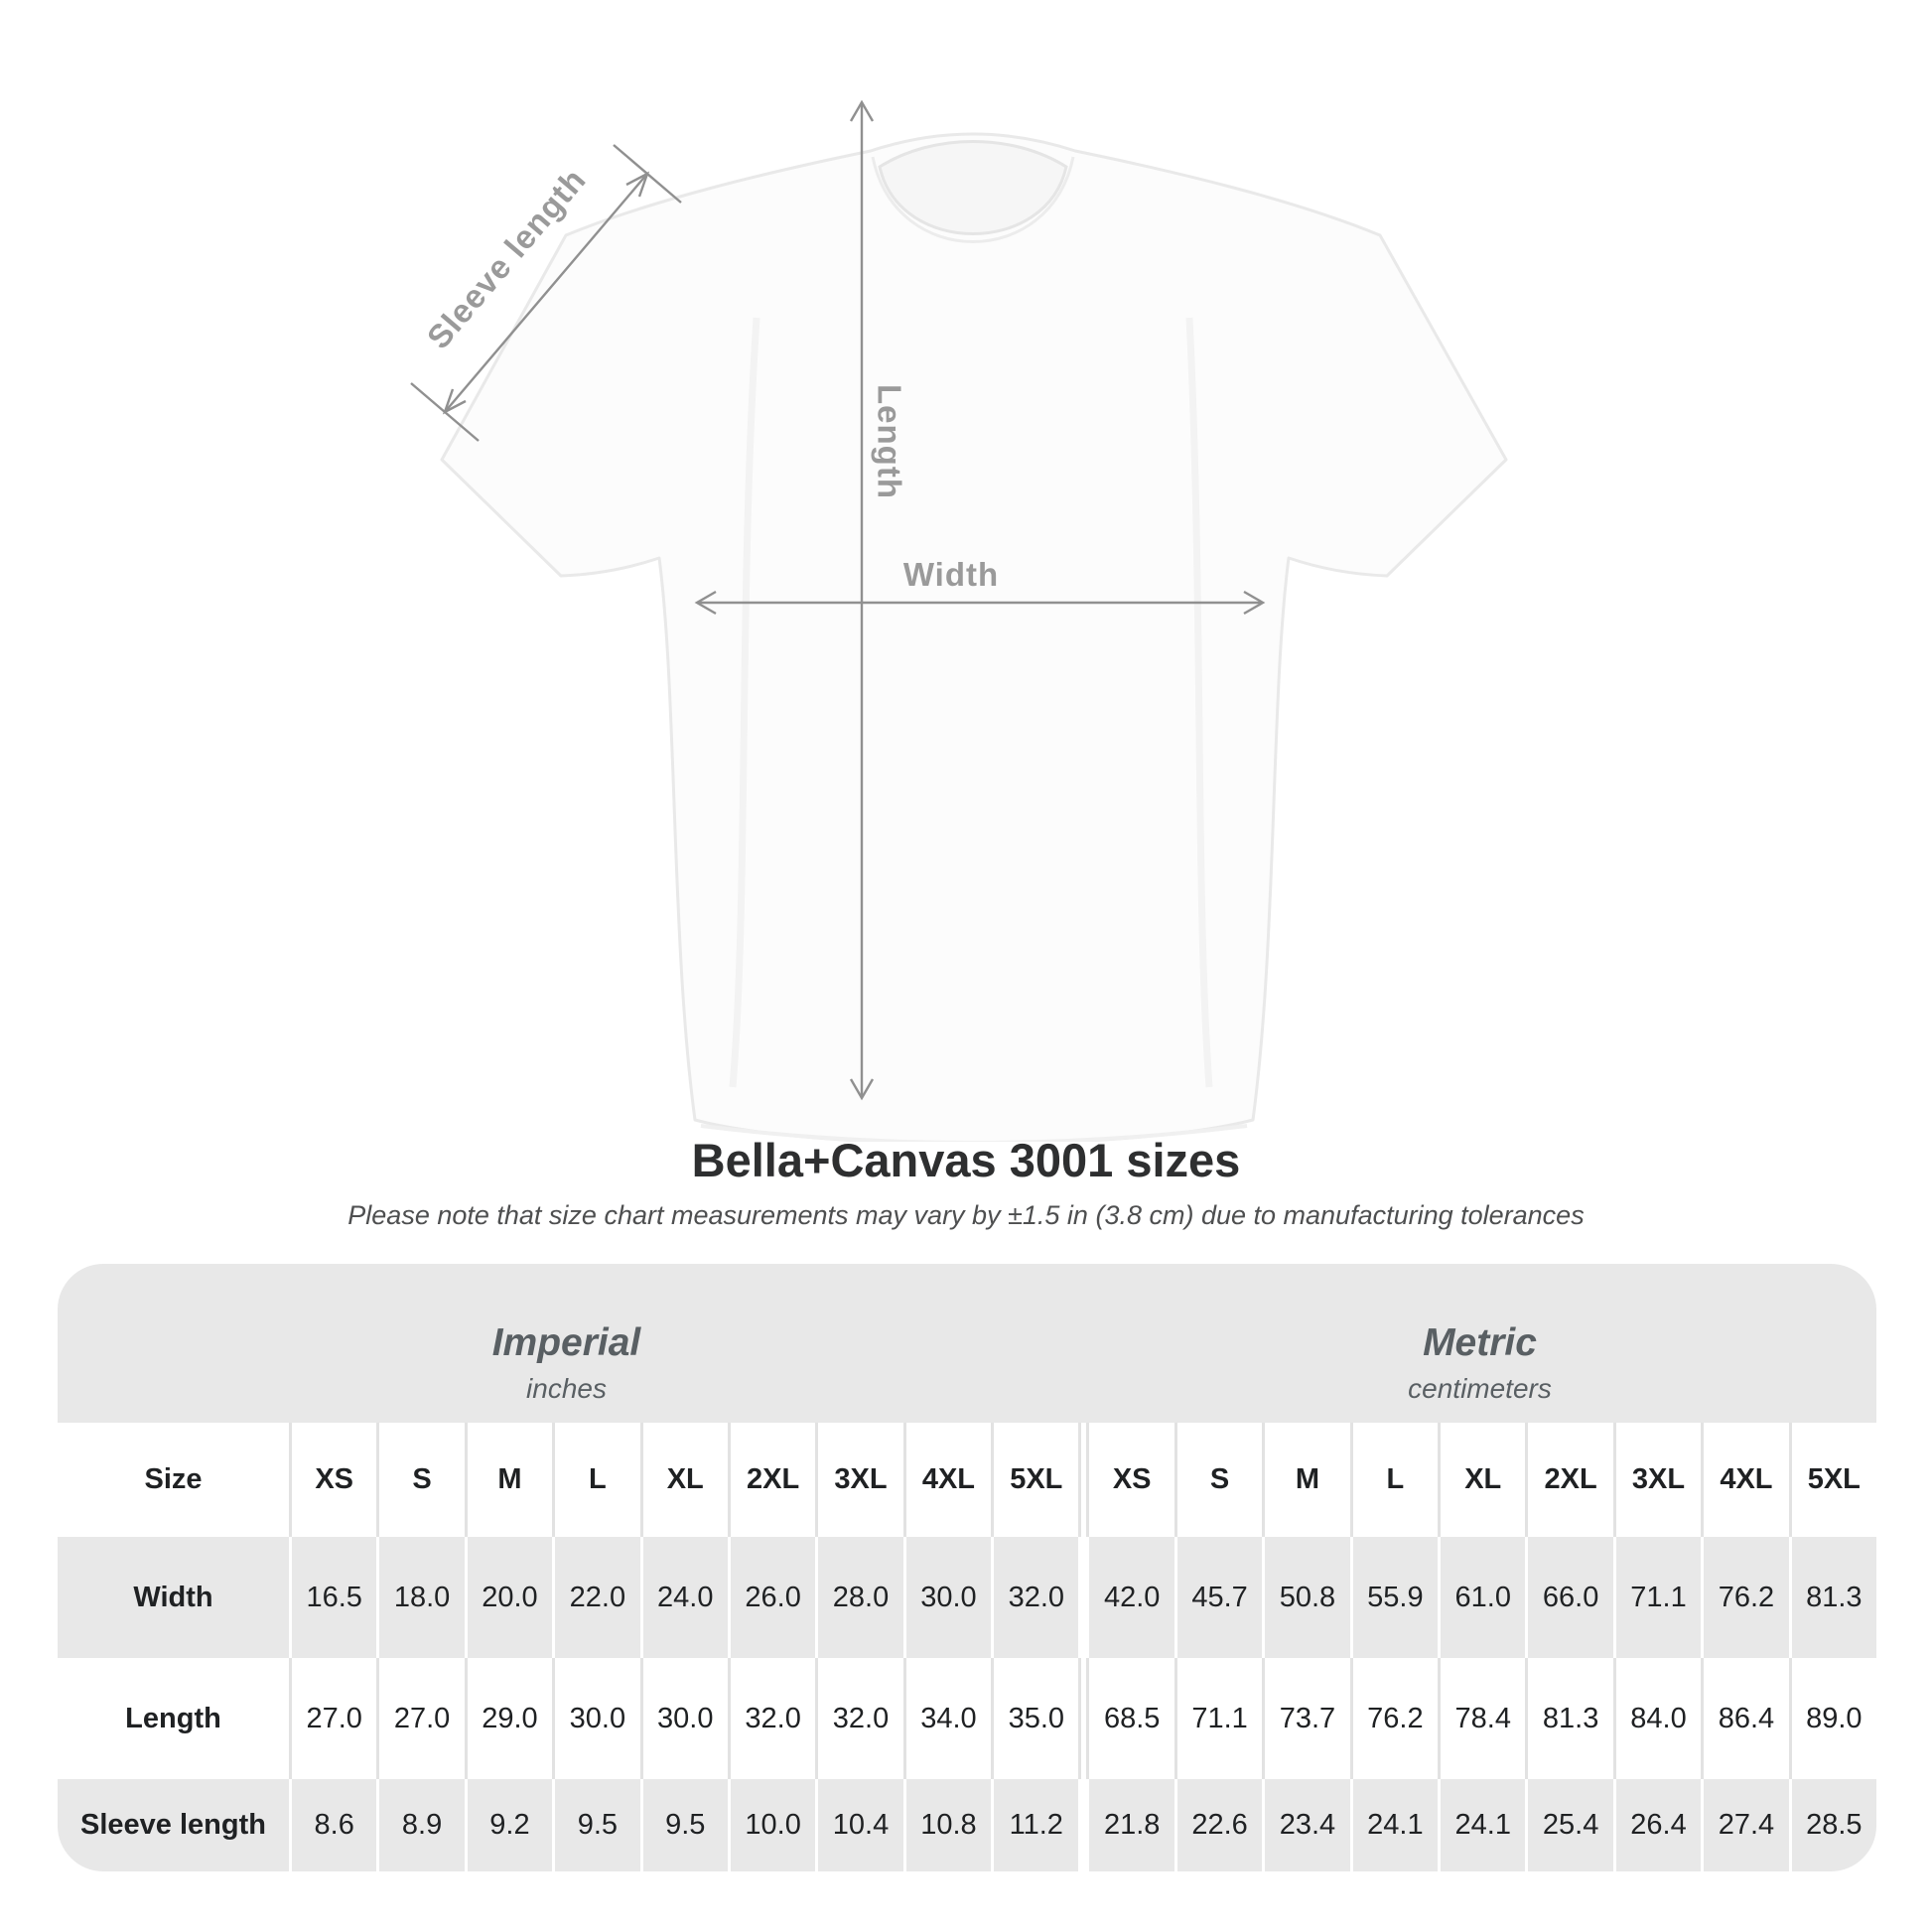  What do you see at coordinates (1130, 1597) in the screenshot?
I see `value-cell: 42.0` at bounding box center [1130, 1597].